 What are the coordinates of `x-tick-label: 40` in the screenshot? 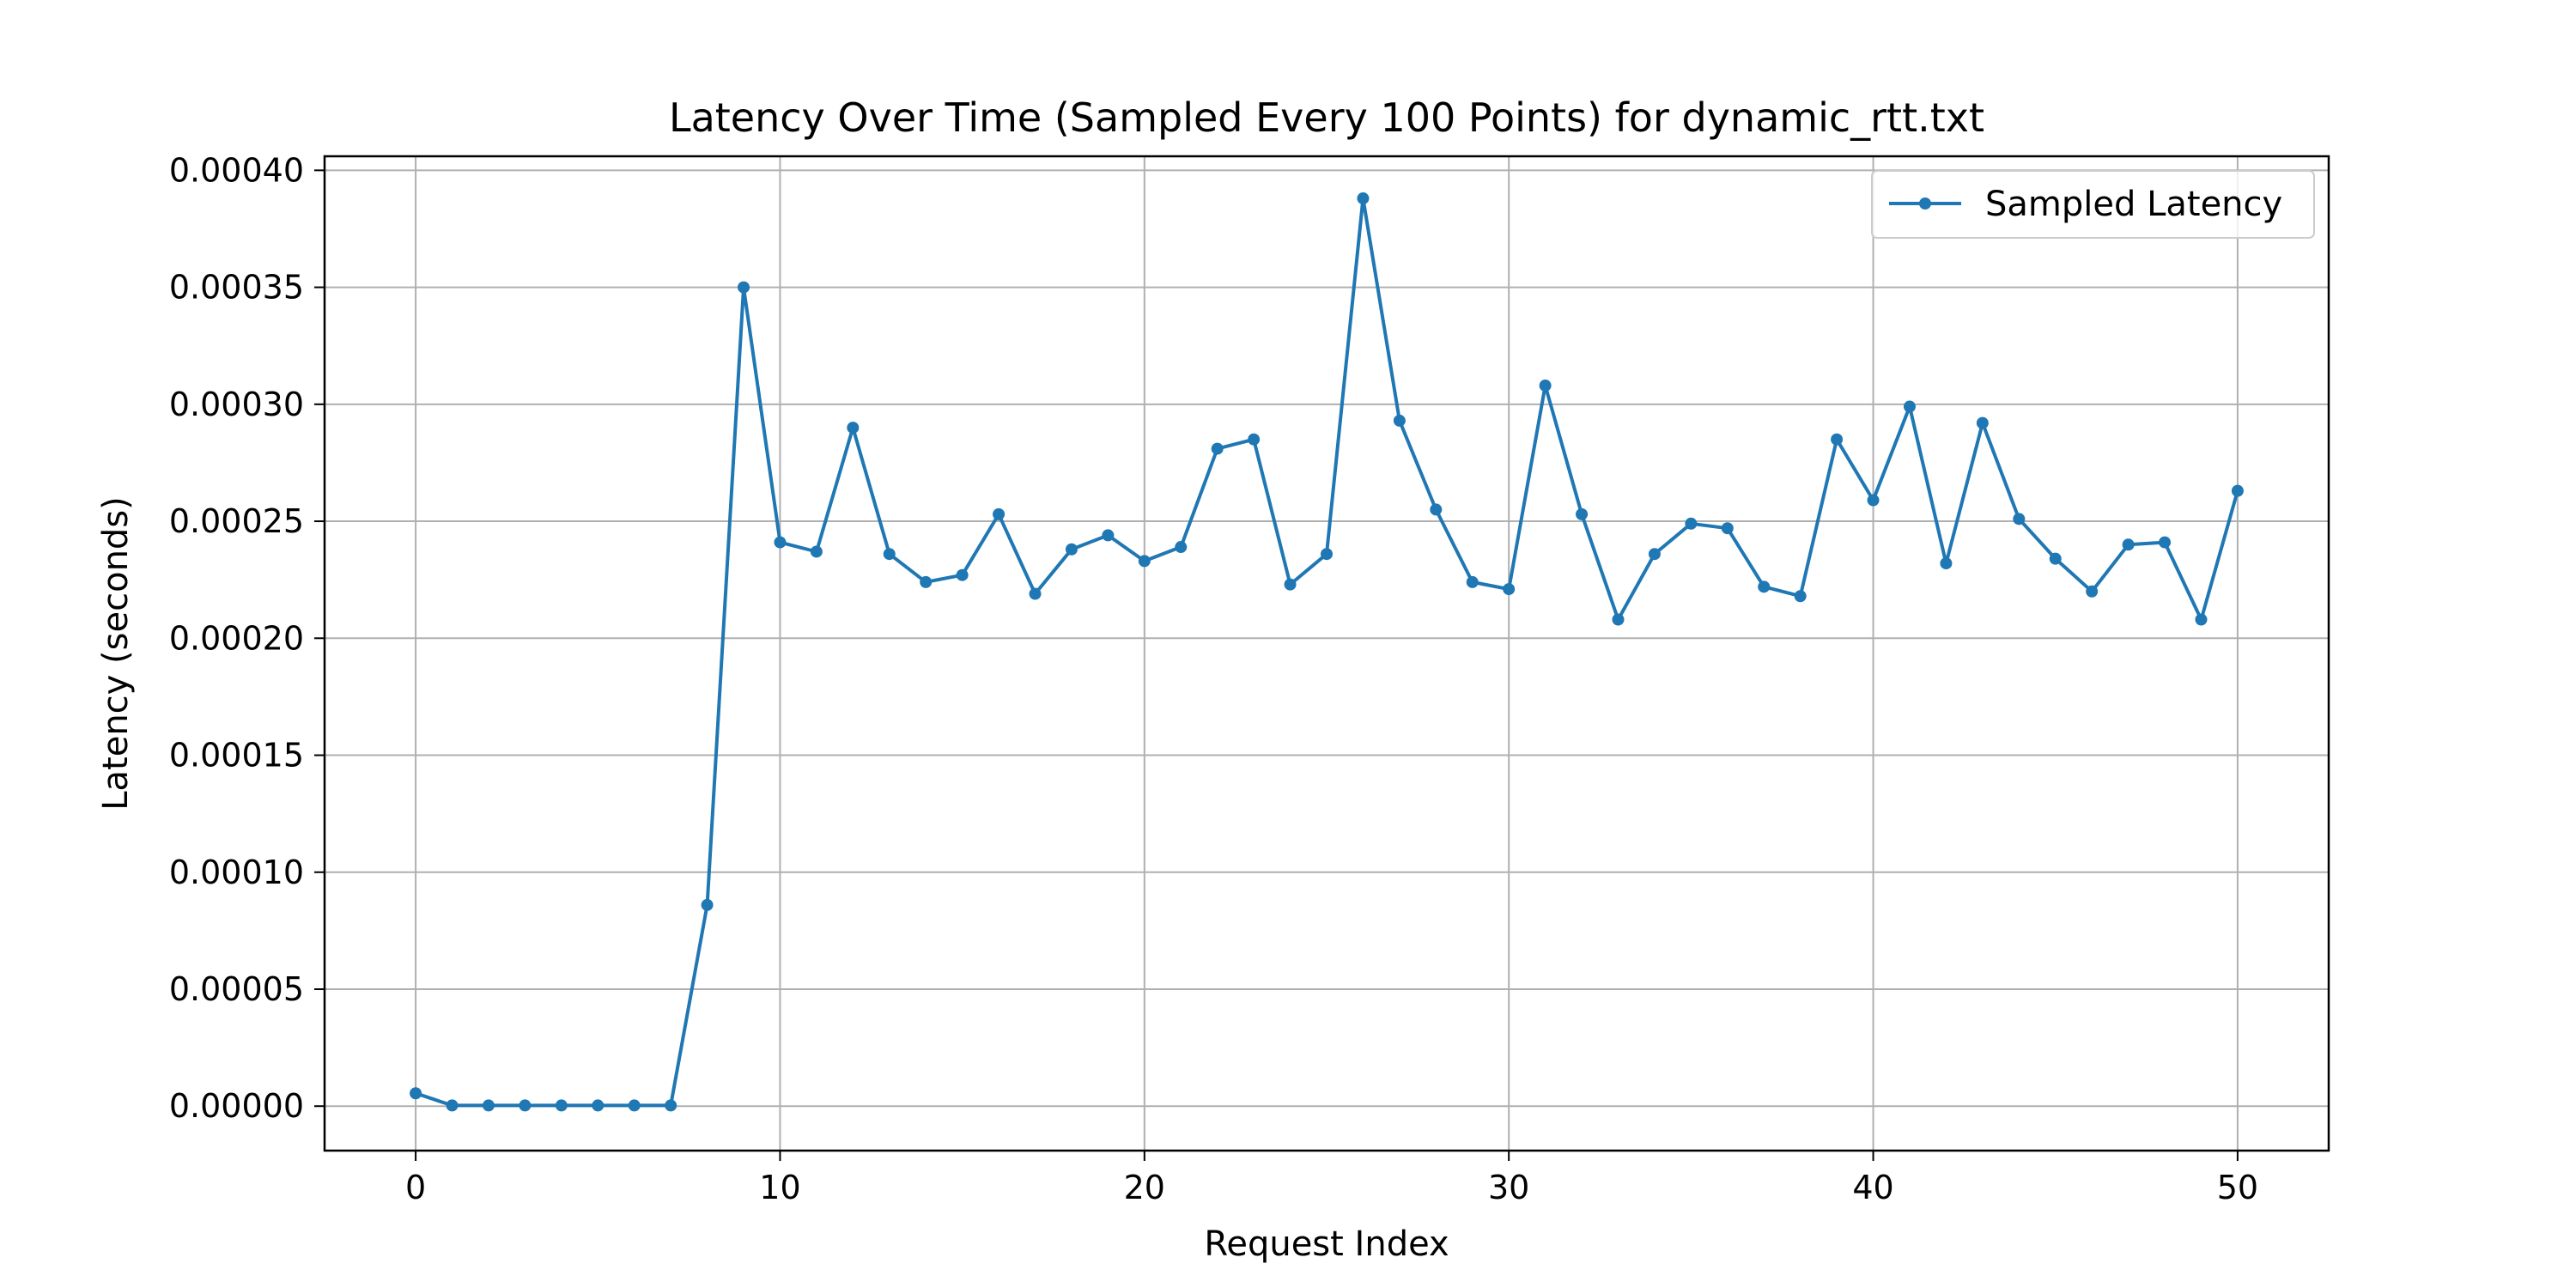 It's located at (1872, 1188).